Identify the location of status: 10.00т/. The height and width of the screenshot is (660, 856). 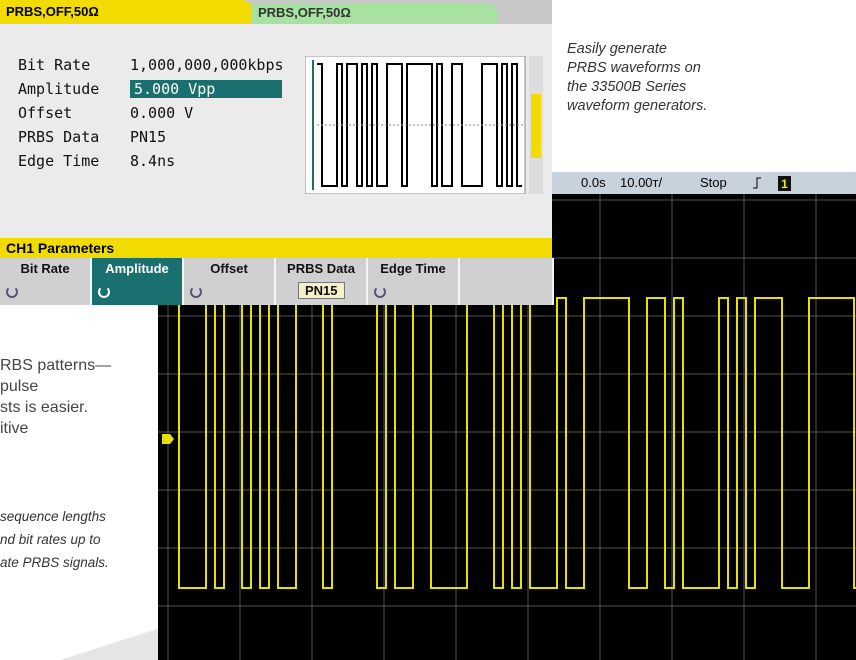
(641, 182).